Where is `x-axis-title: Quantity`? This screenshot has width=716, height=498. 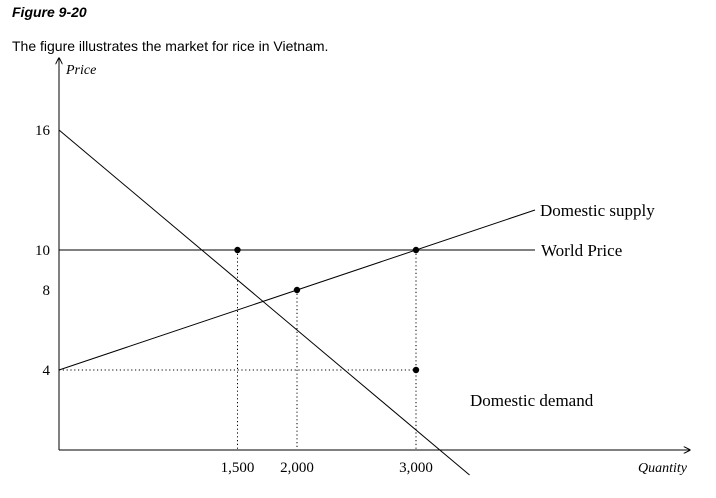 x-axis-title: Quantity is located at coordinates (663, 468).